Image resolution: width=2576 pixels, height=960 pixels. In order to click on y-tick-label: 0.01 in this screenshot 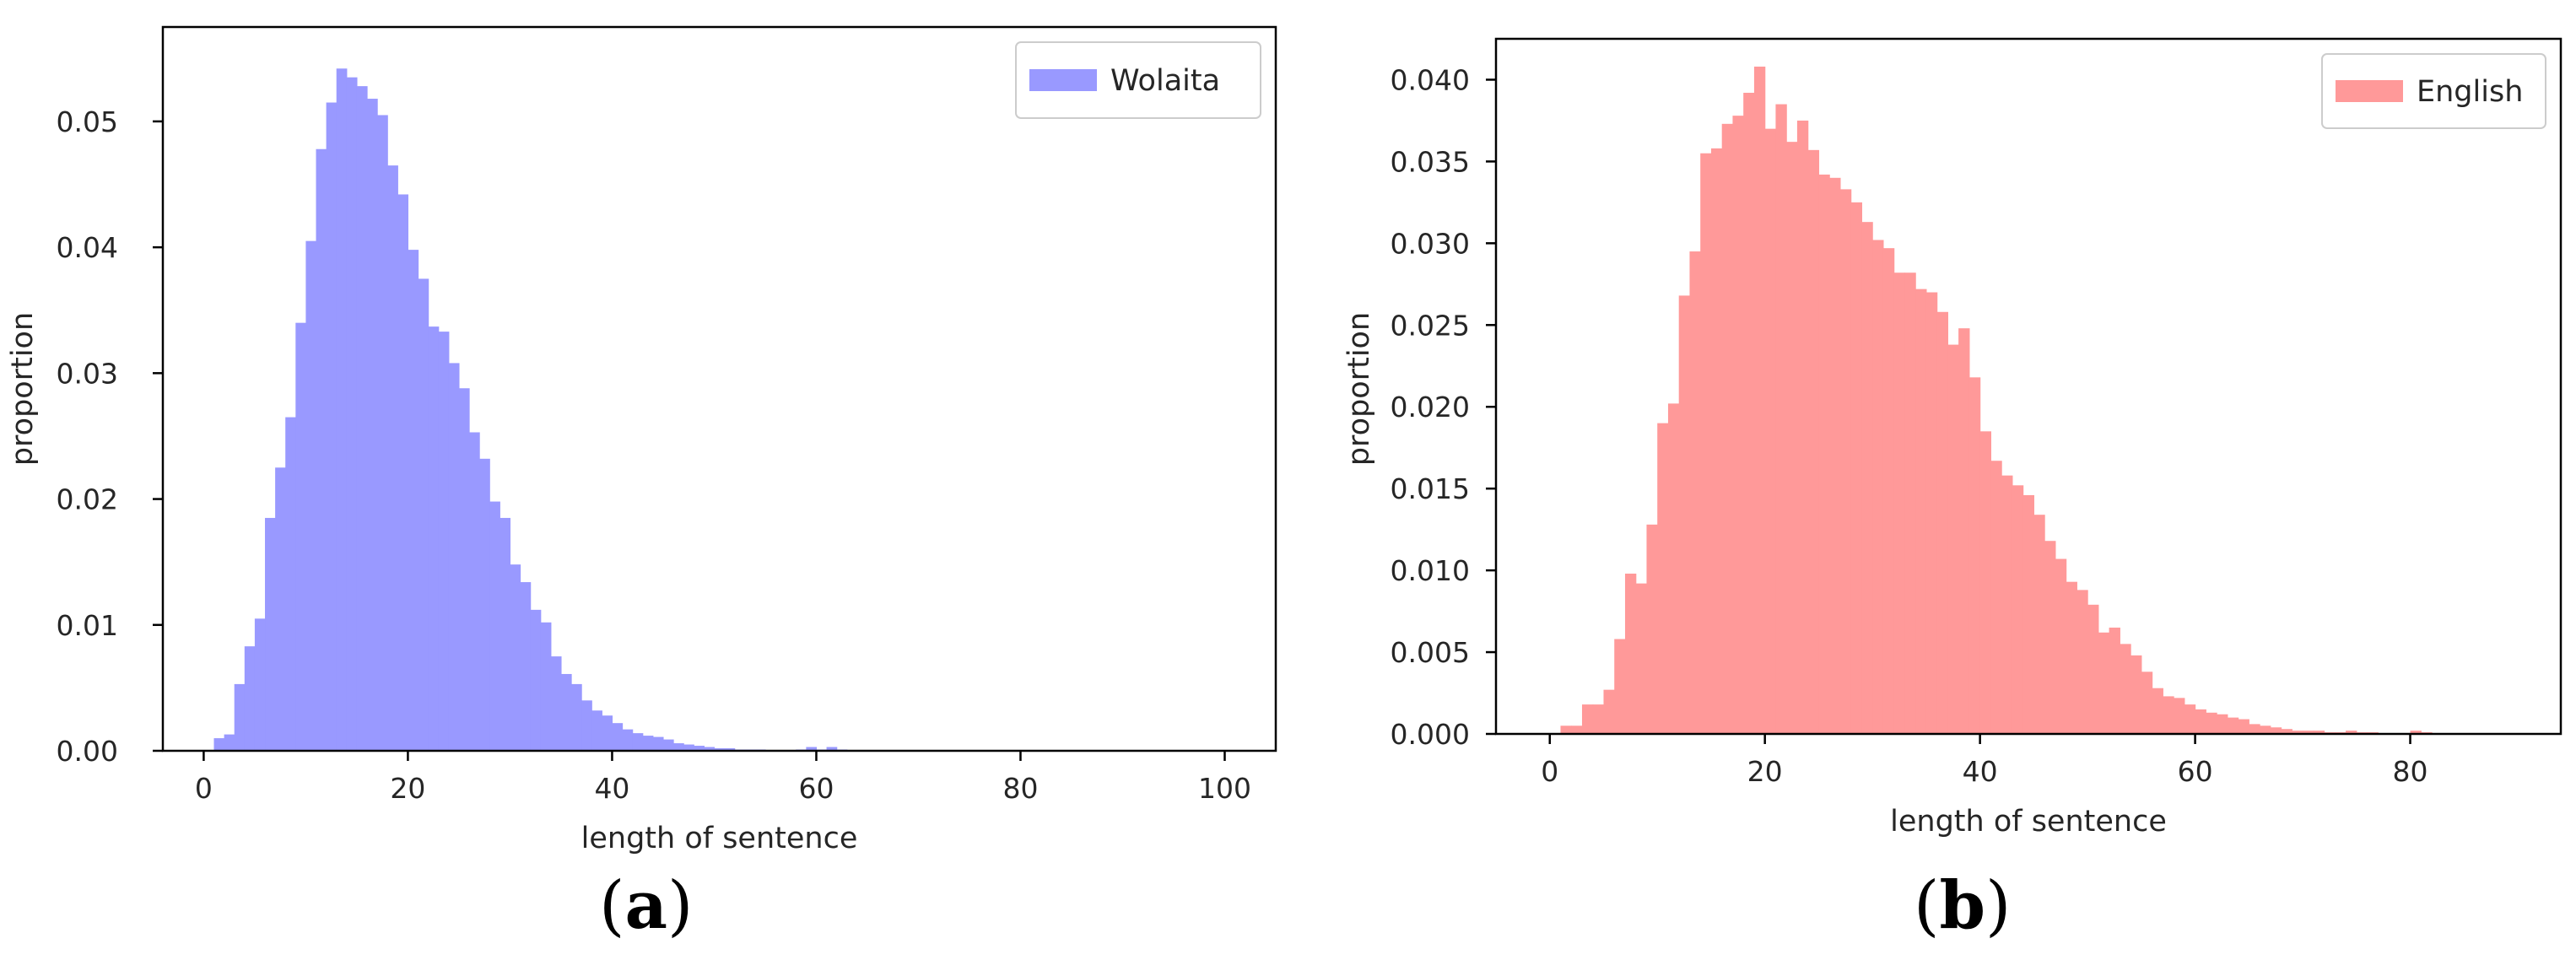, I will do `click(87, 625)`.